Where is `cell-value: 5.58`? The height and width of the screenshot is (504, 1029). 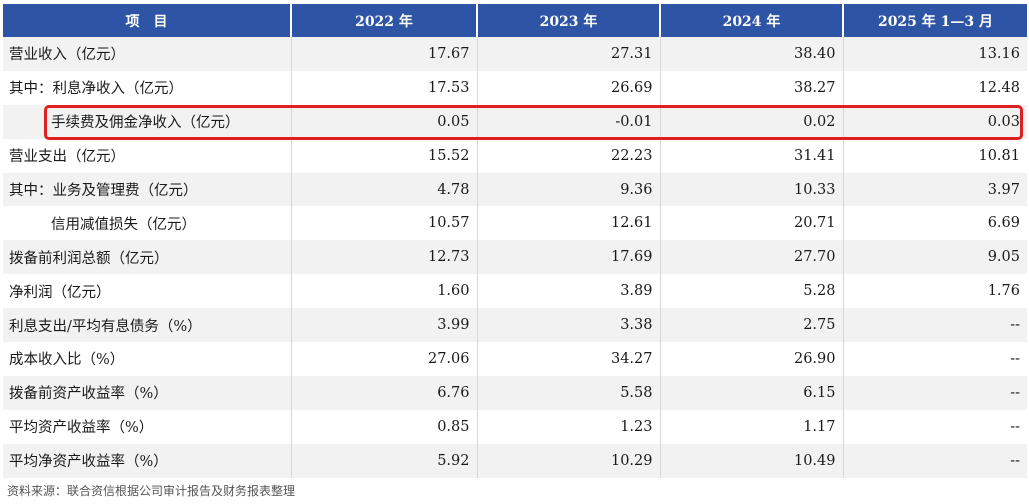
cell-value: 5.58 is located at coordinates (569, 392).